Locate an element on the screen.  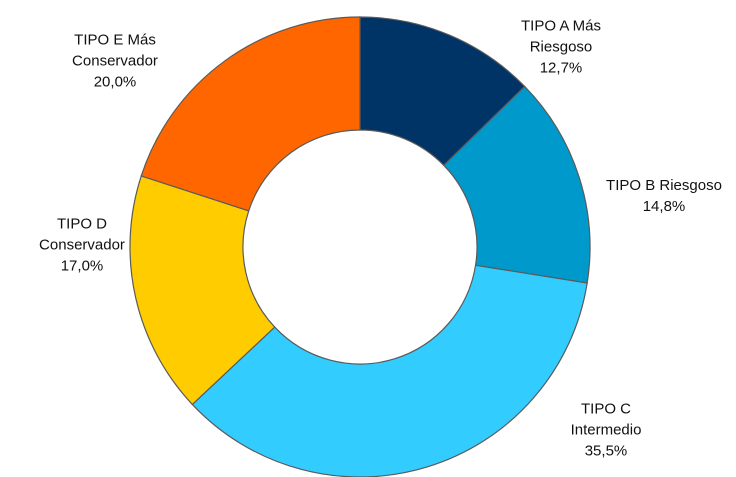
slice-label: TIPO E Más Conservador 20,0% is located at coordinates (115, 61).